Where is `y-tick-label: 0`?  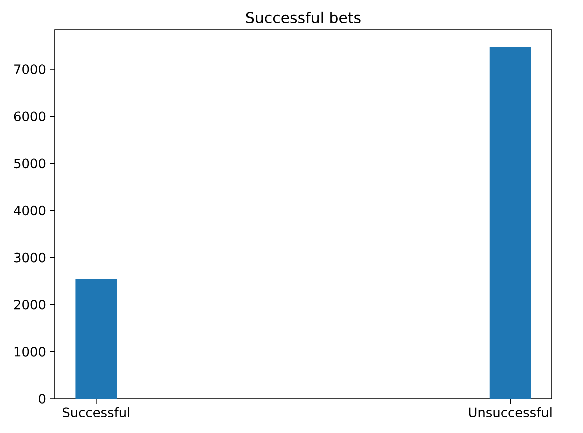 y-tick-label: 0 is located at coordinates (42, 399).